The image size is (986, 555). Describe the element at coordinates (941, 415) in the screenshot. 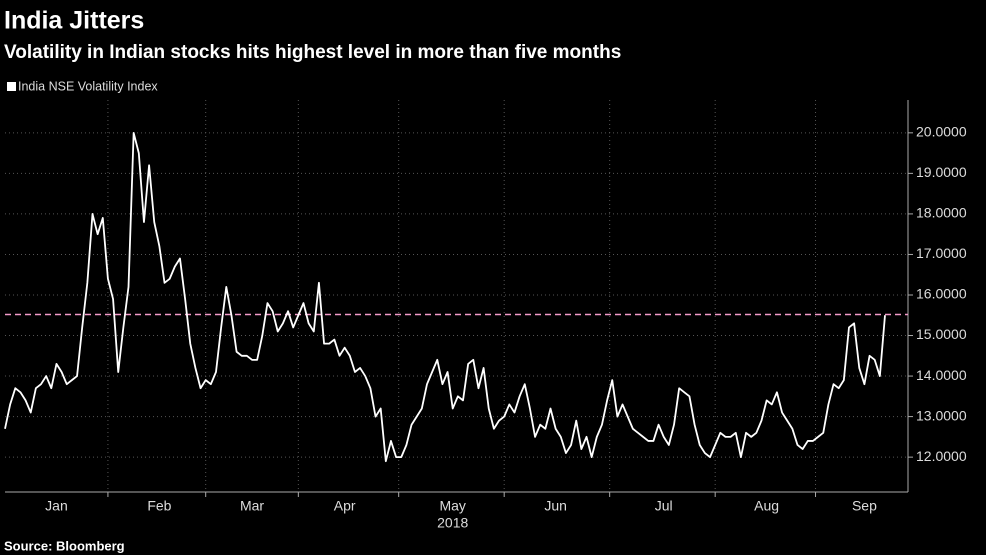

I see `y-tick-label: 13.0000` at that location.